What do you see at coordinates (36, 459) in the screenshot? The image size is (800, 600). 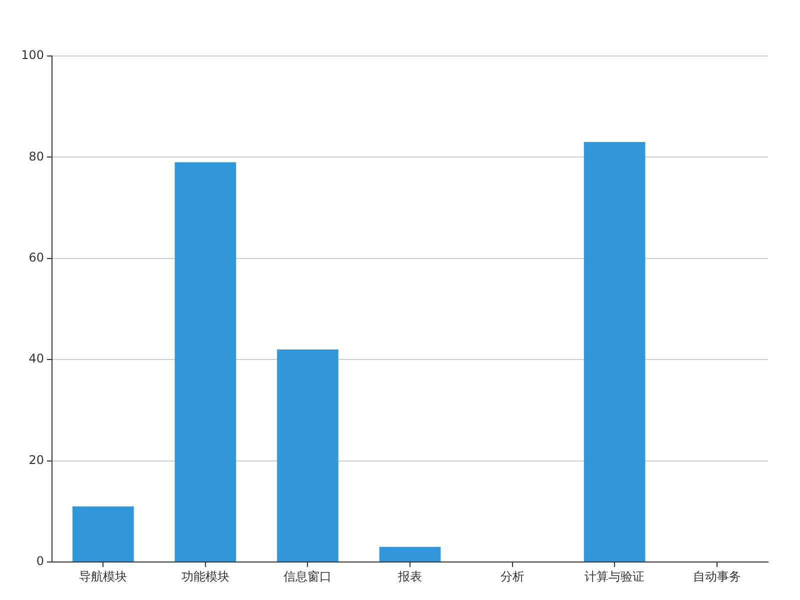 I see `y-tick-label: 20` at bounding box center [36, 459].